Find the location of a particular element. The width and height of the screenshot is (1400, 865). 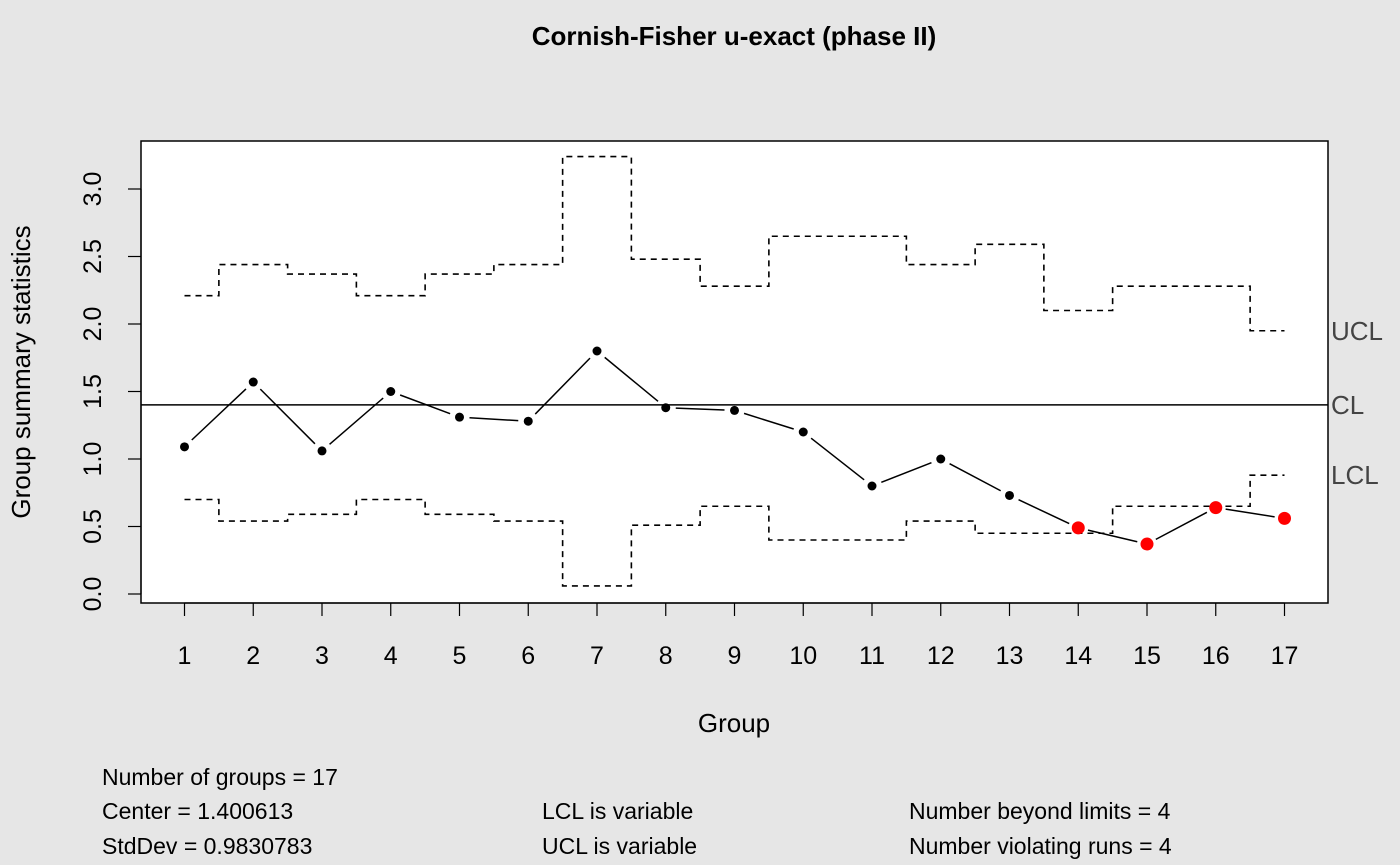

y-tick-label: 2.0 is located at coordinates (93, 324).